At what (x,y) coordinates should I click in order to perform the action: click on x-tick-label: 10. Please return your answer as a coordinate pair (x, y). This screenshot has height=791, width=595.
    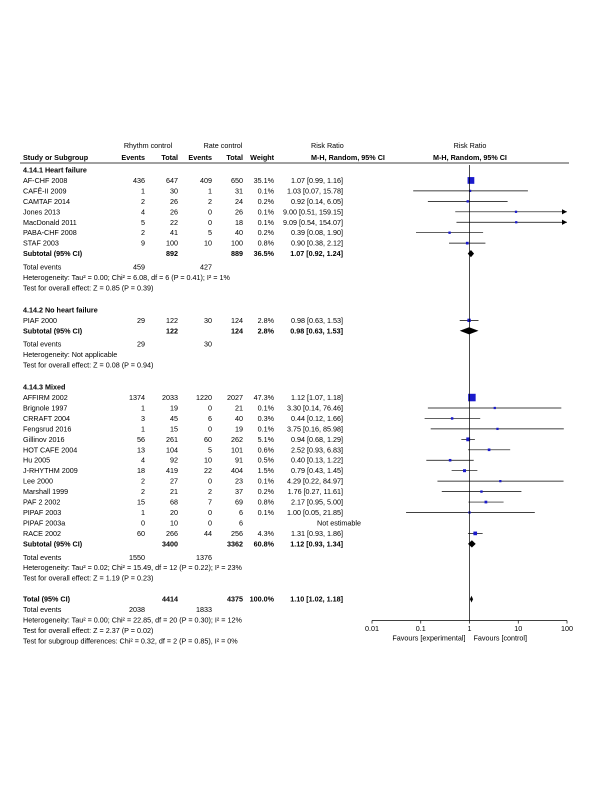
    Looking at the image, I should click on (518, 628).